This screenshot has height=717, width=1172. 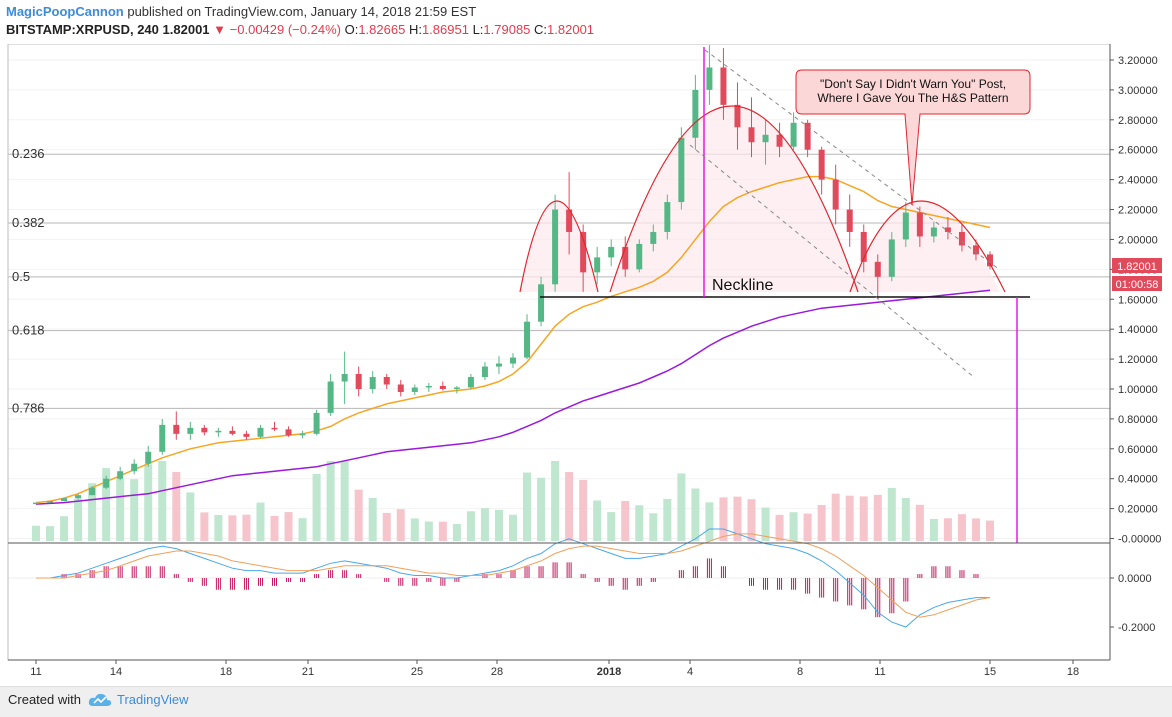 I want to click on fib-level-label: 0.618, so click(x=28, y=330).